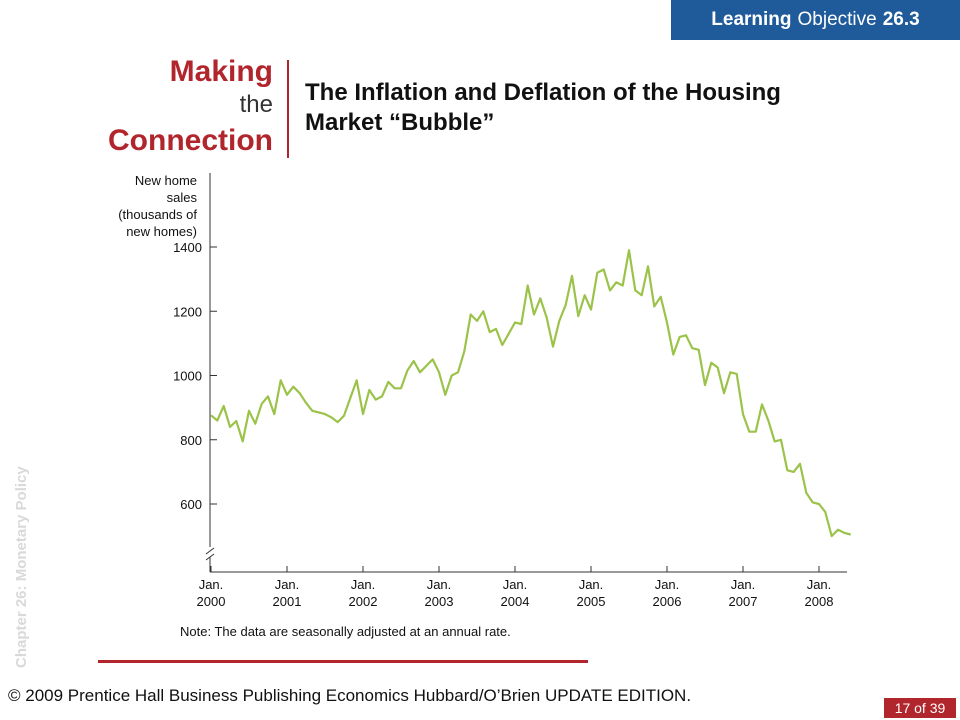 The height and width of the screenshot is (720, 960). What do you see at coordinates (287, 601) in the screenshot?
I see `x-tick-label-year: 2001` at bounding box center [287, 601].